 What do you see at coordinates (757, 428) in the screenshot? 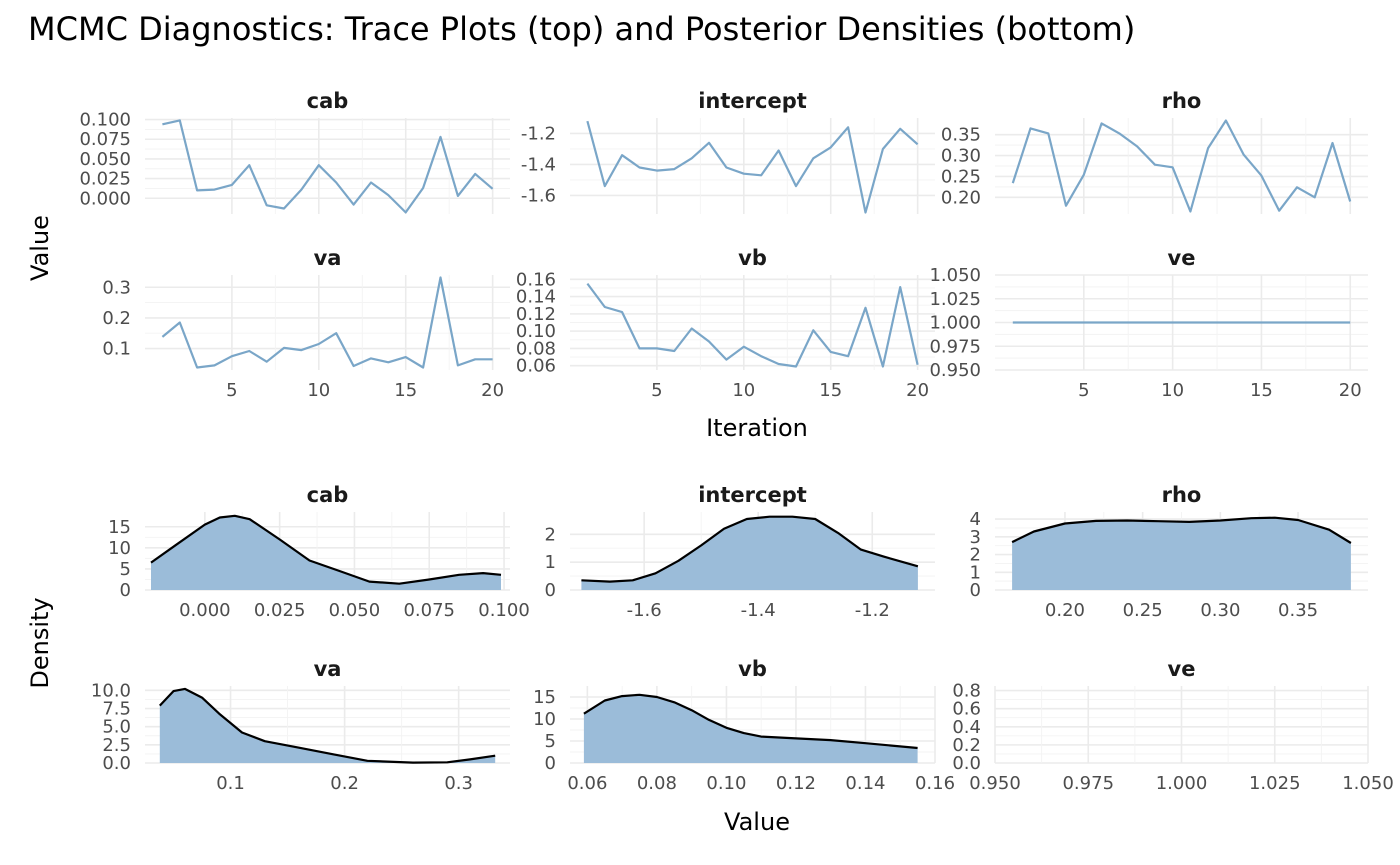
I see `trace-x-axis-label: Iteration` at bounding box center [757, 428].